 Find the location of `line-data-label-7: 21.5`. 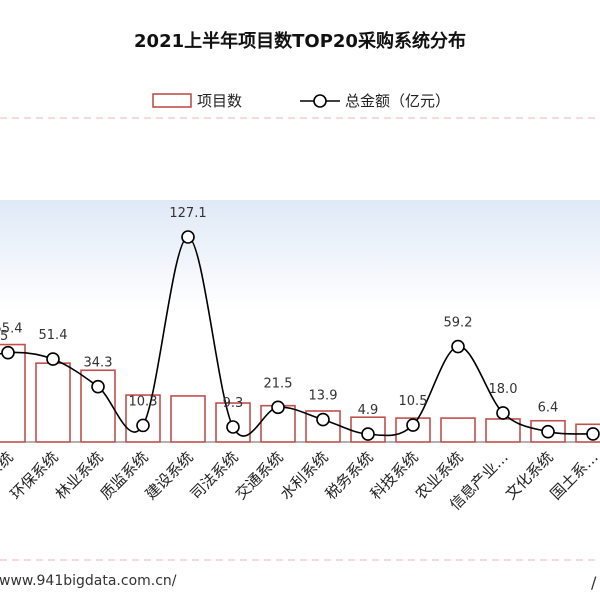

line-data-label-7: 21.5 is located at coordinates (278, 383).